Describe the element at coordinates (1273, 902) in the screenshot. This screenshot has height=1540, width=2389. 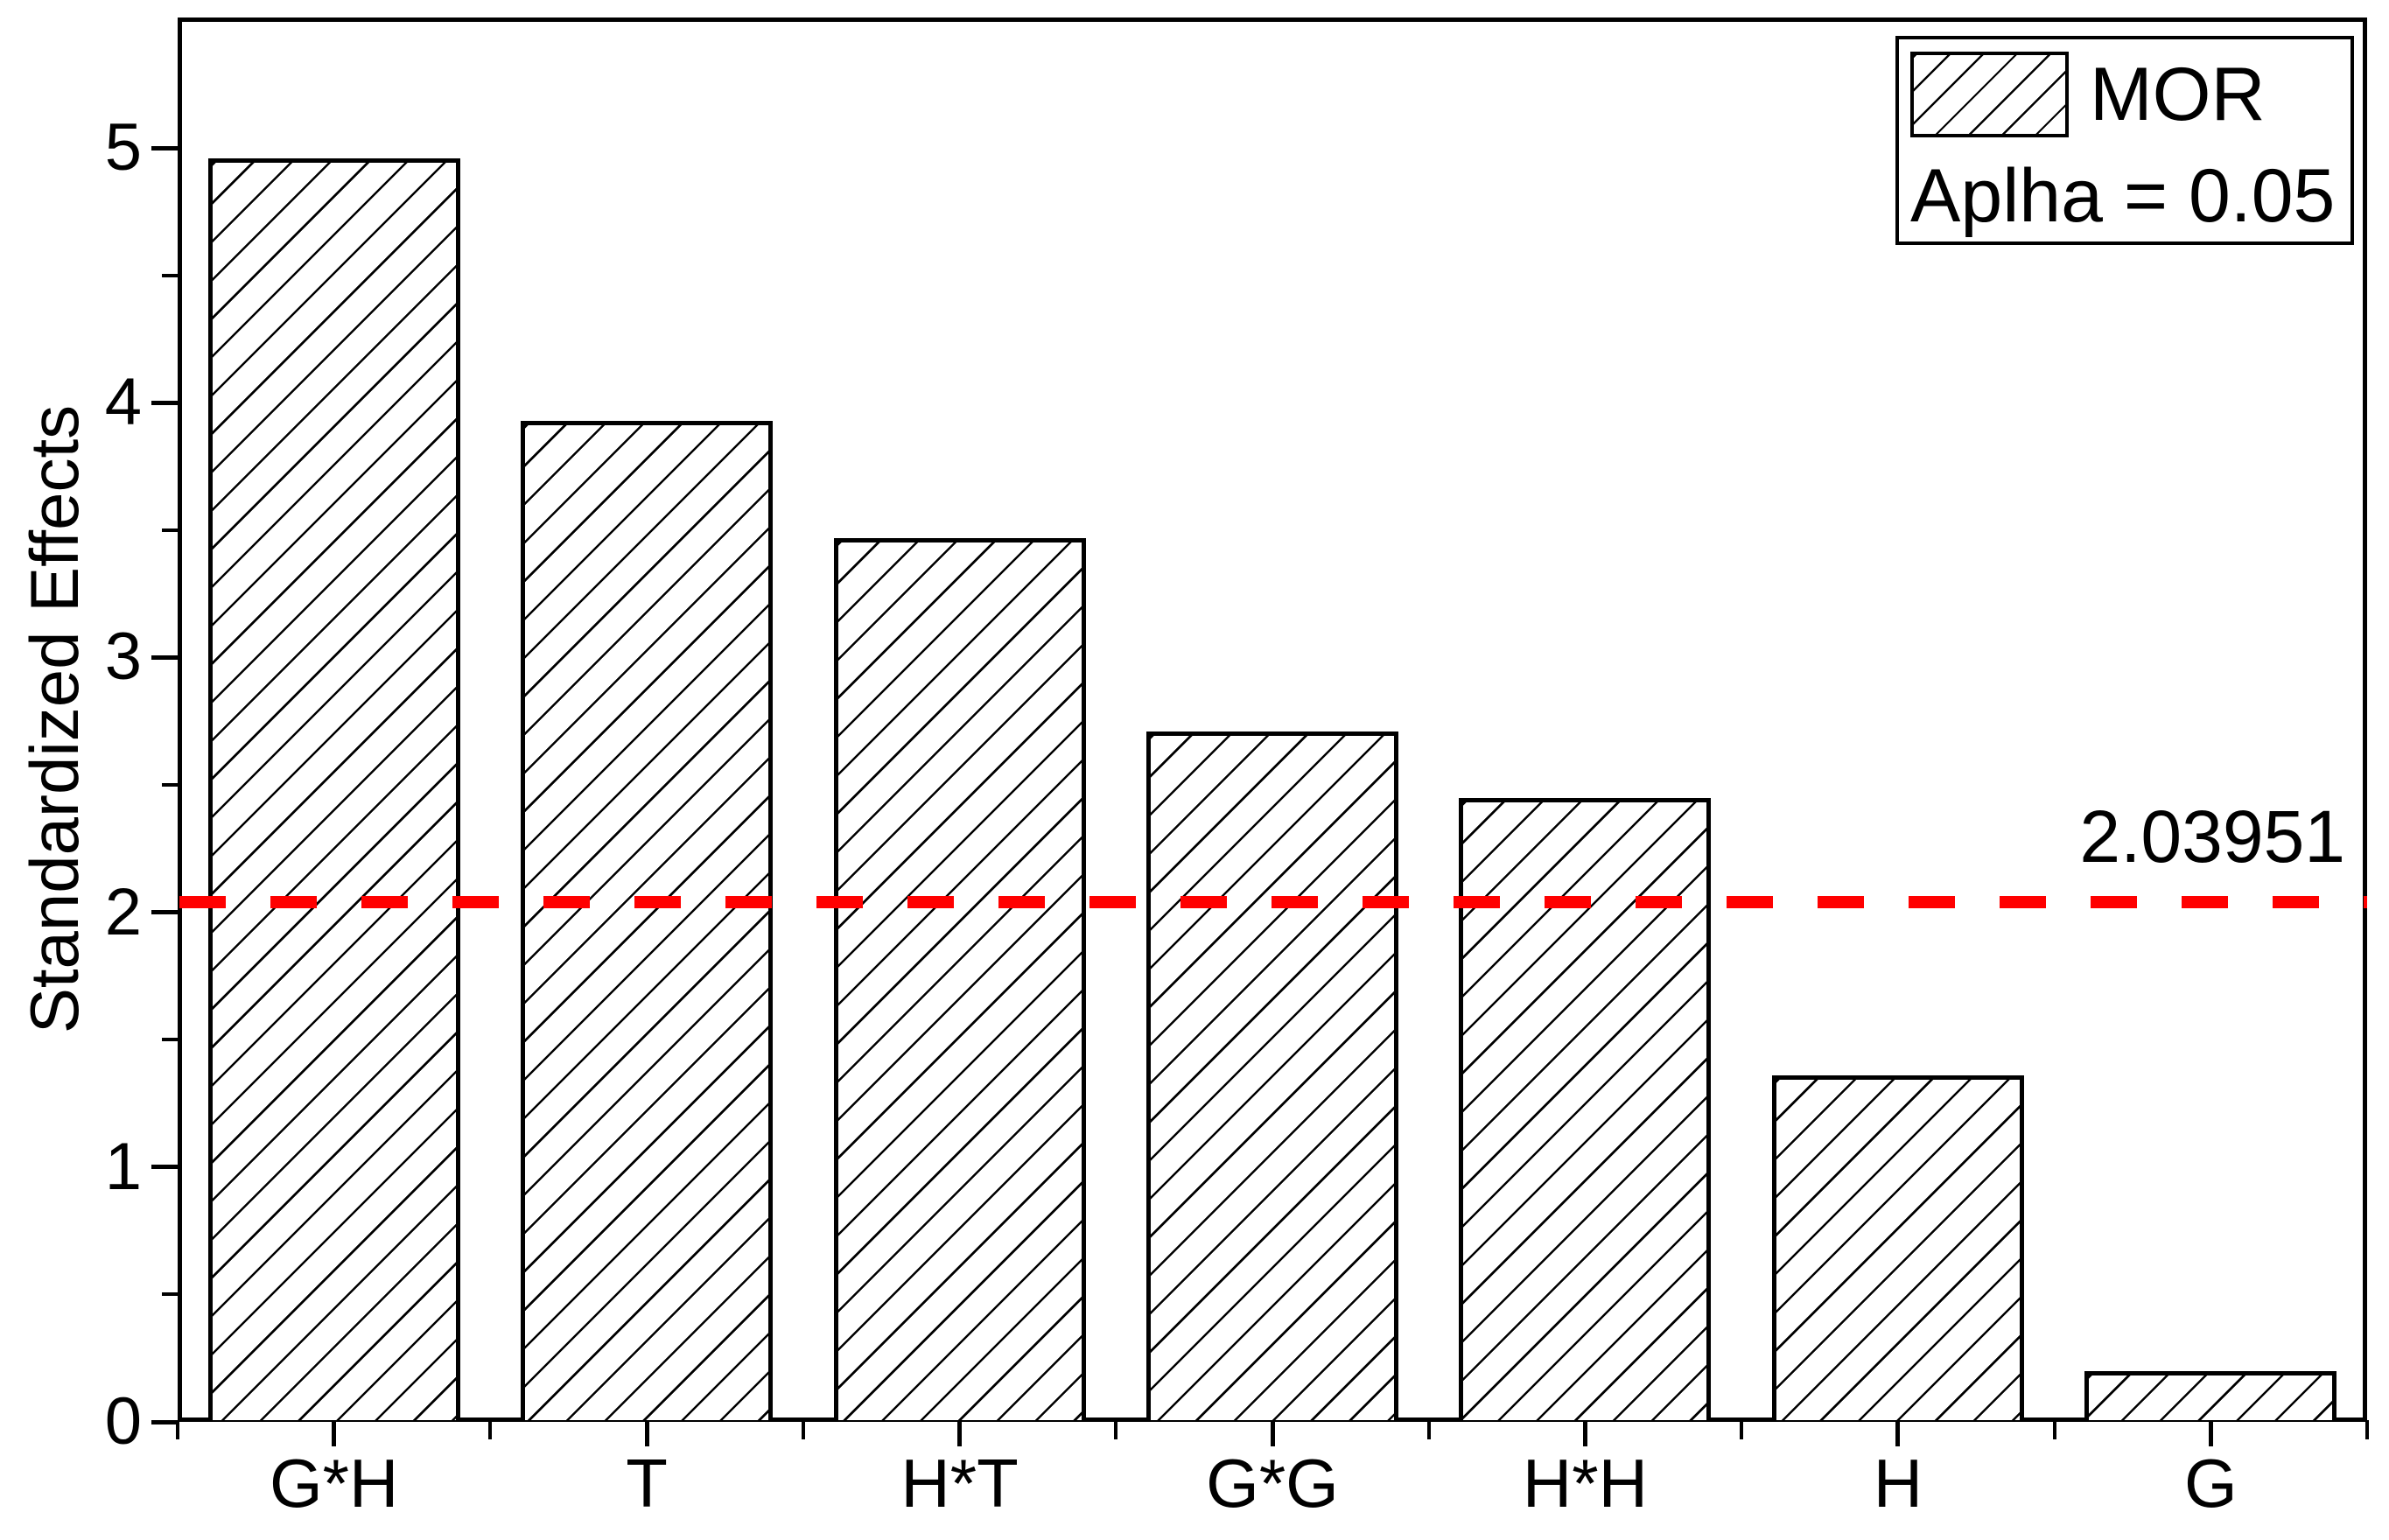
I see `alpha-threshold-line` at that location.